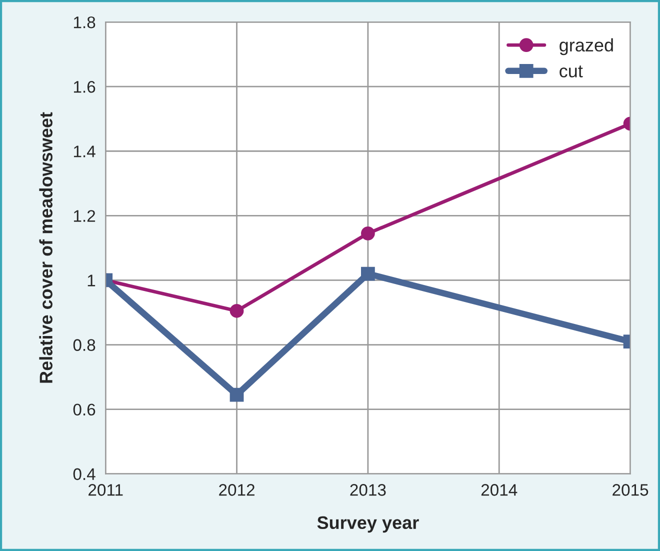  Describe the element at coordinates (85, 152) in the screenshot. I see `y-tick-label: 1.4` at that location.